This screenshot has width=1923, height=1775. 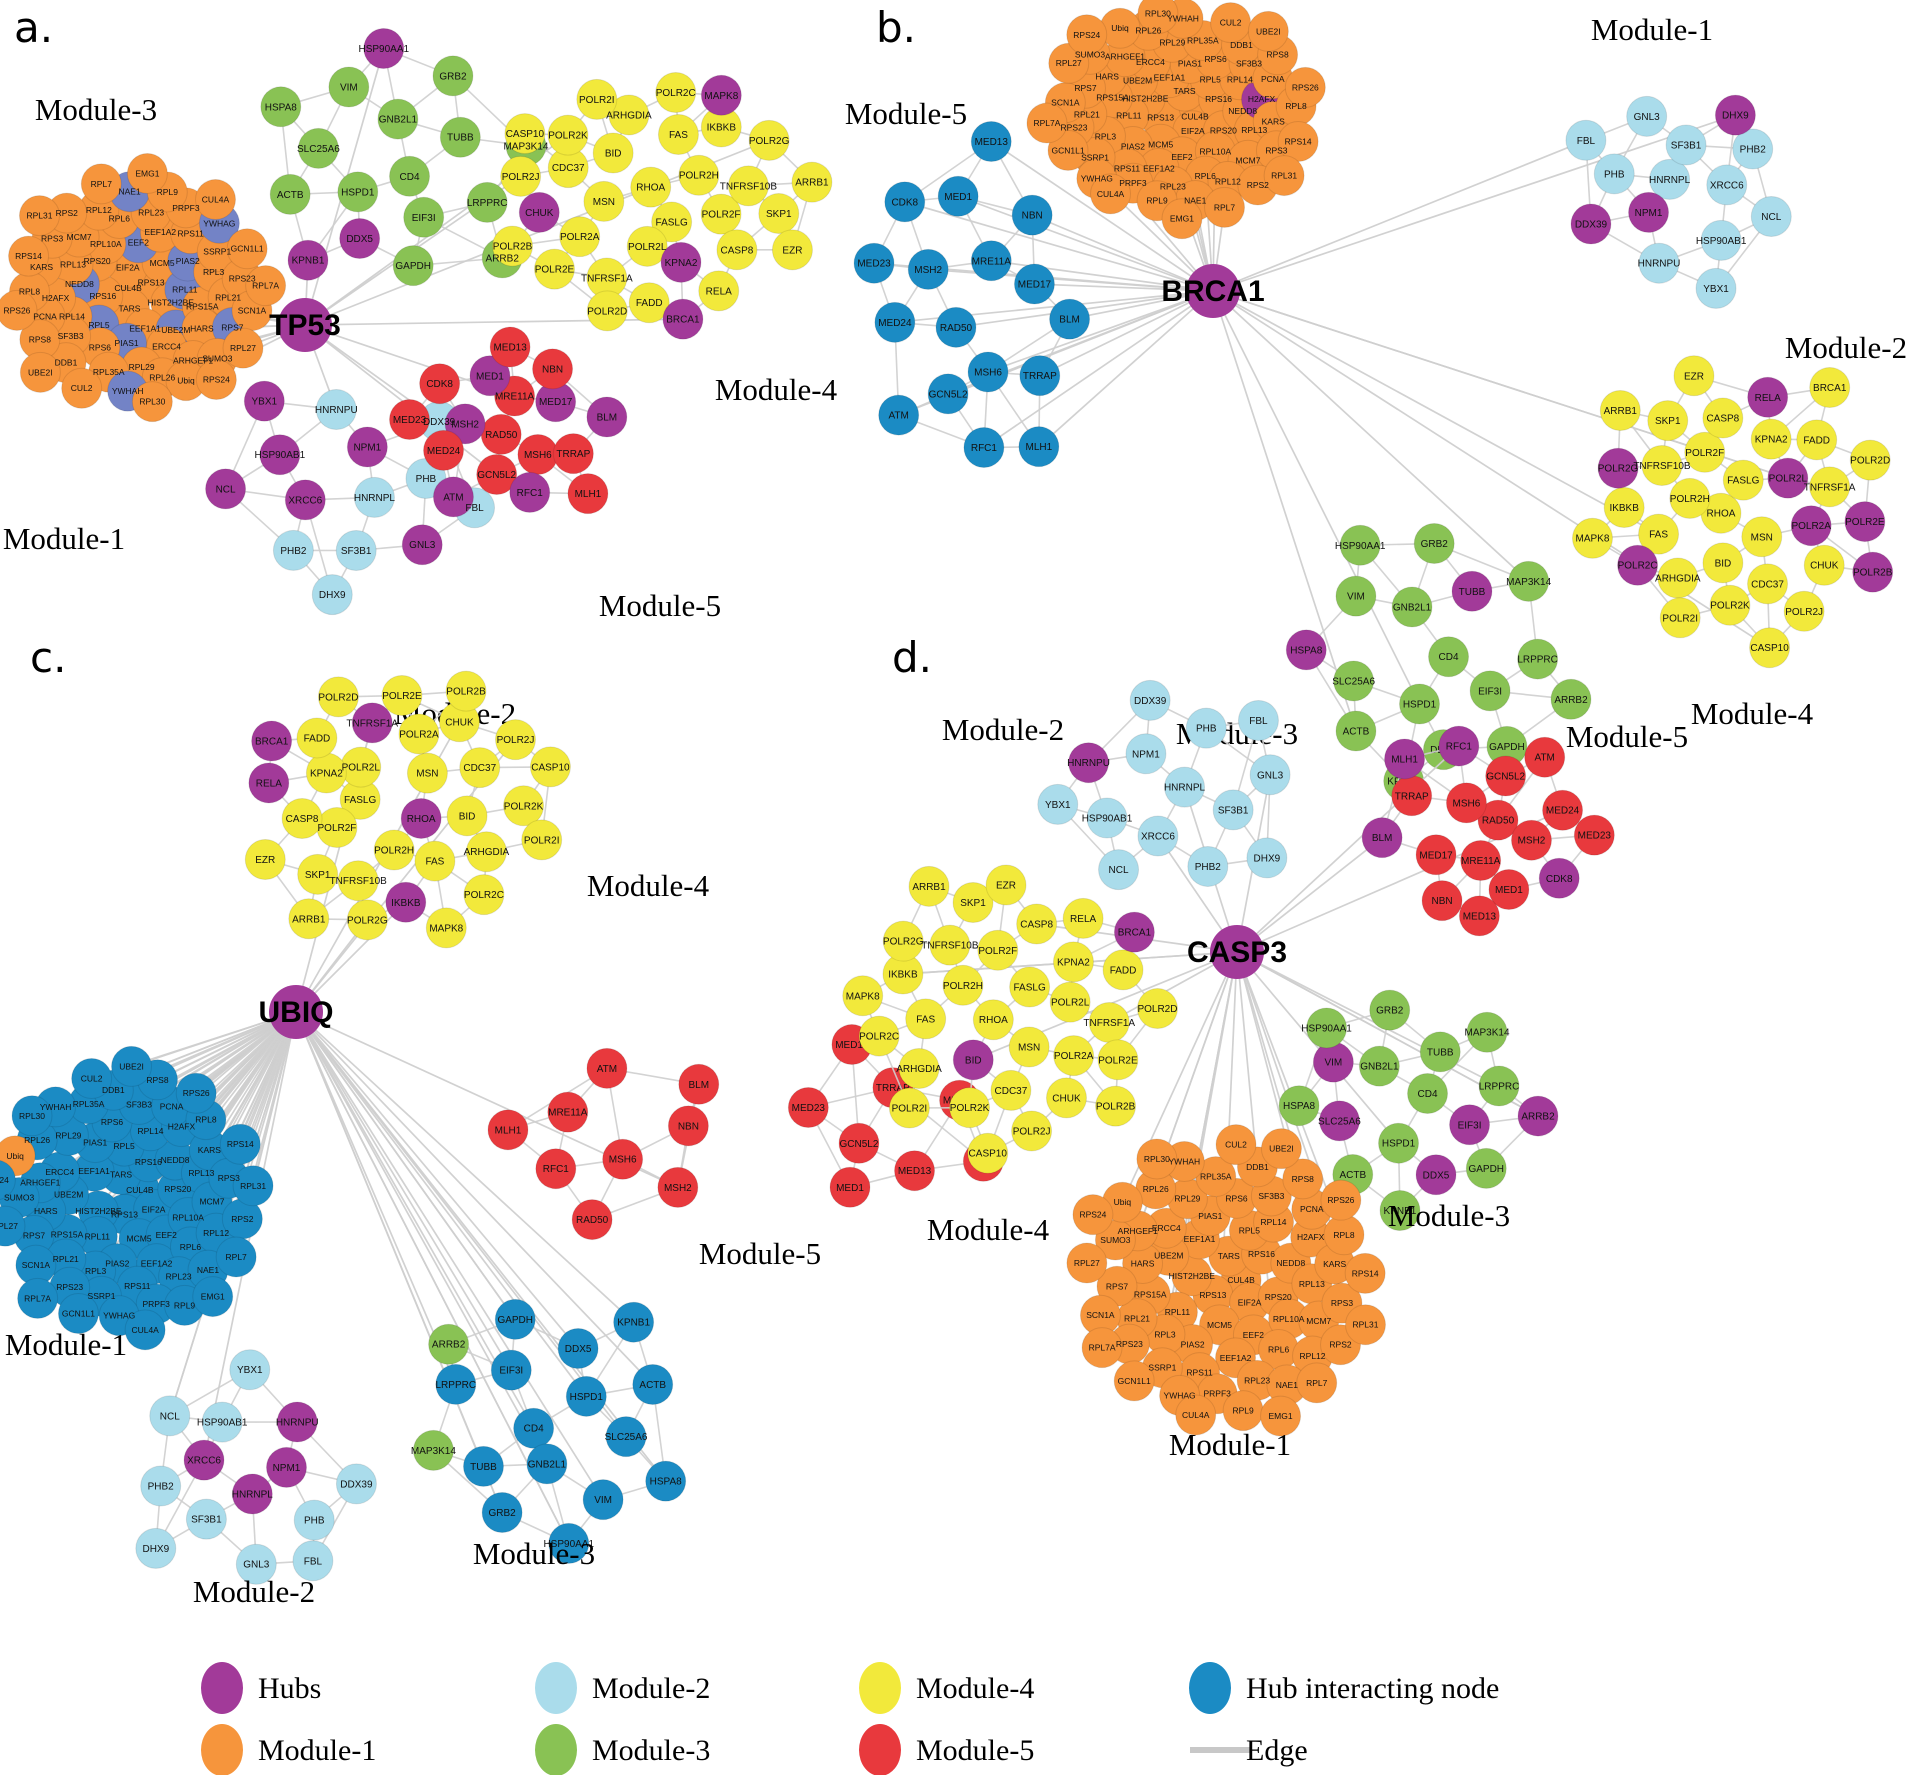 What do you see at coordinates (1040, 376) in the screenshot?
I see `node-TRRAP` at bounding box center [1040, 376].